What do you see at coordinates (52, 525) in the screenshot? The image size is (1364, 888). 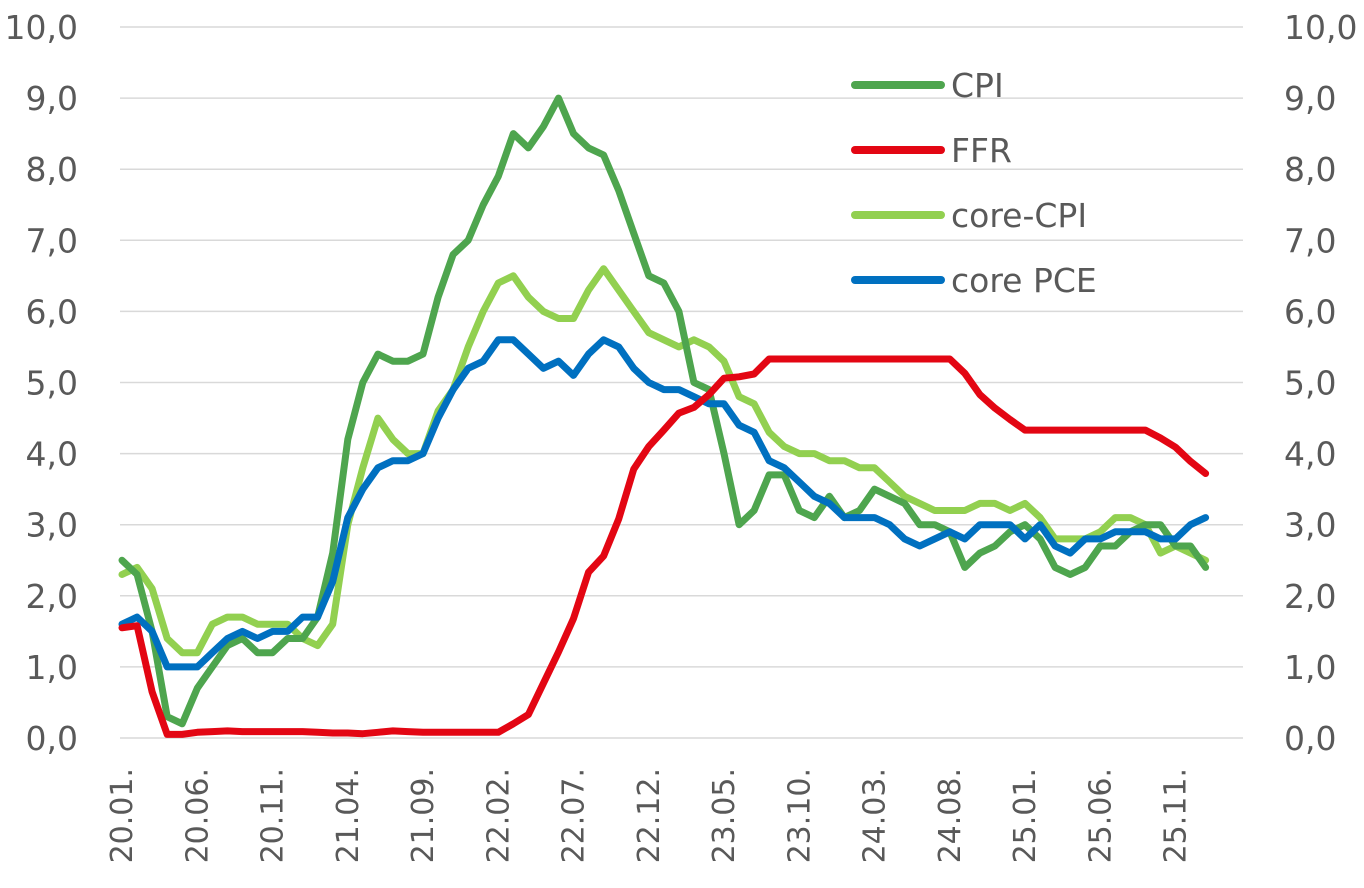 I see `y-tick-label-left: 3,0` at bounding box center [52, 525].